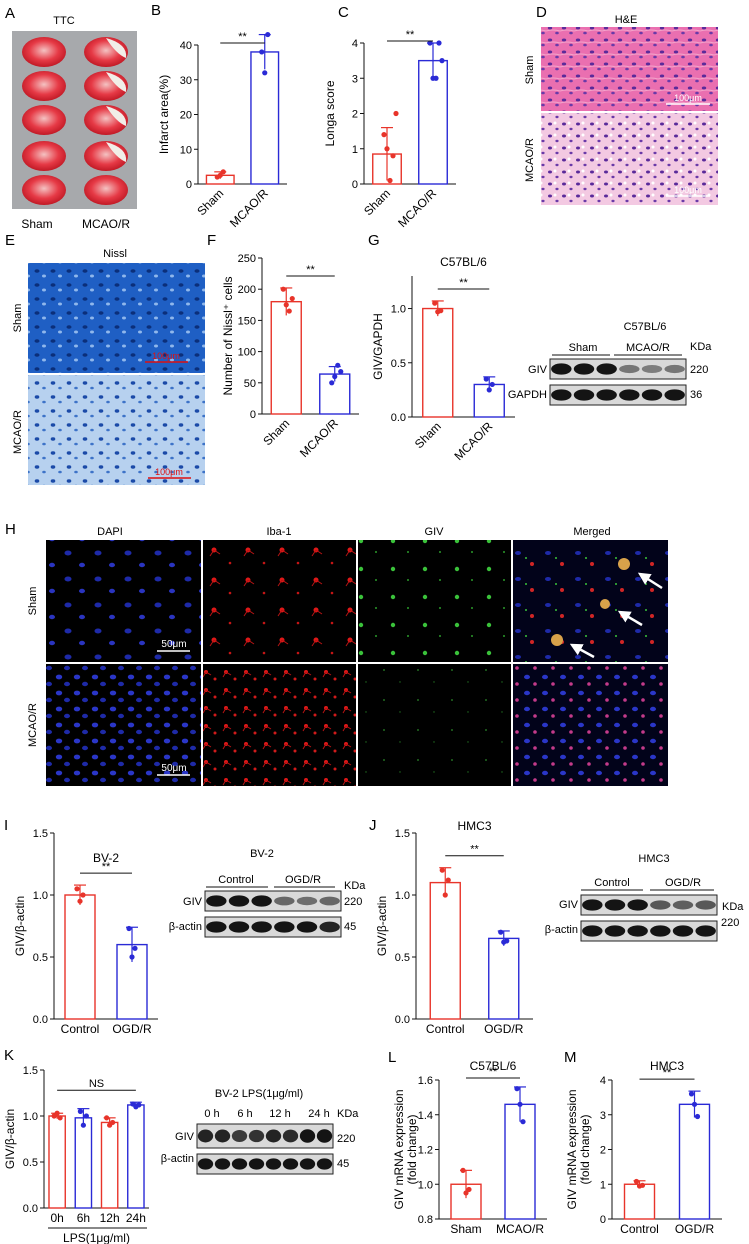  What do you see at coordinates (116, 430) in the screenshot?
I see `nissl-mcaor-image` at bounding box center [116, 430].